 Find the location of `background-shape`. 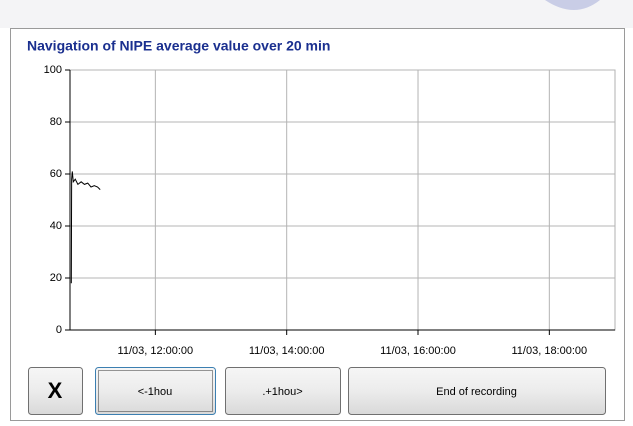

background-shape is located at coordinates (572, 5).